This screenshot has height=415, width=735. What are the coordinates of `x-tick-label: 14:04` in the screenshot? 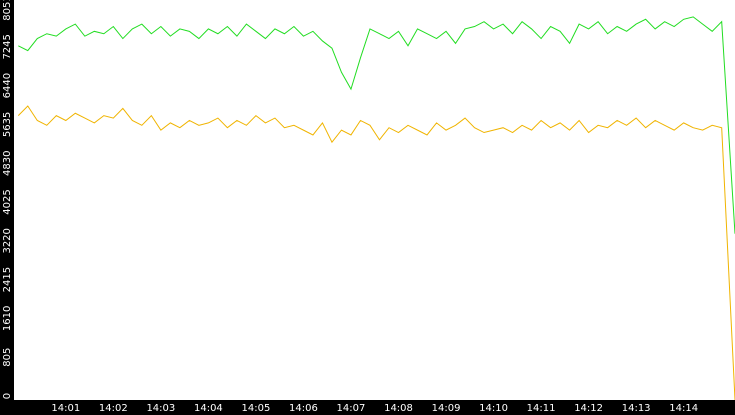 It's located at (208, 408).